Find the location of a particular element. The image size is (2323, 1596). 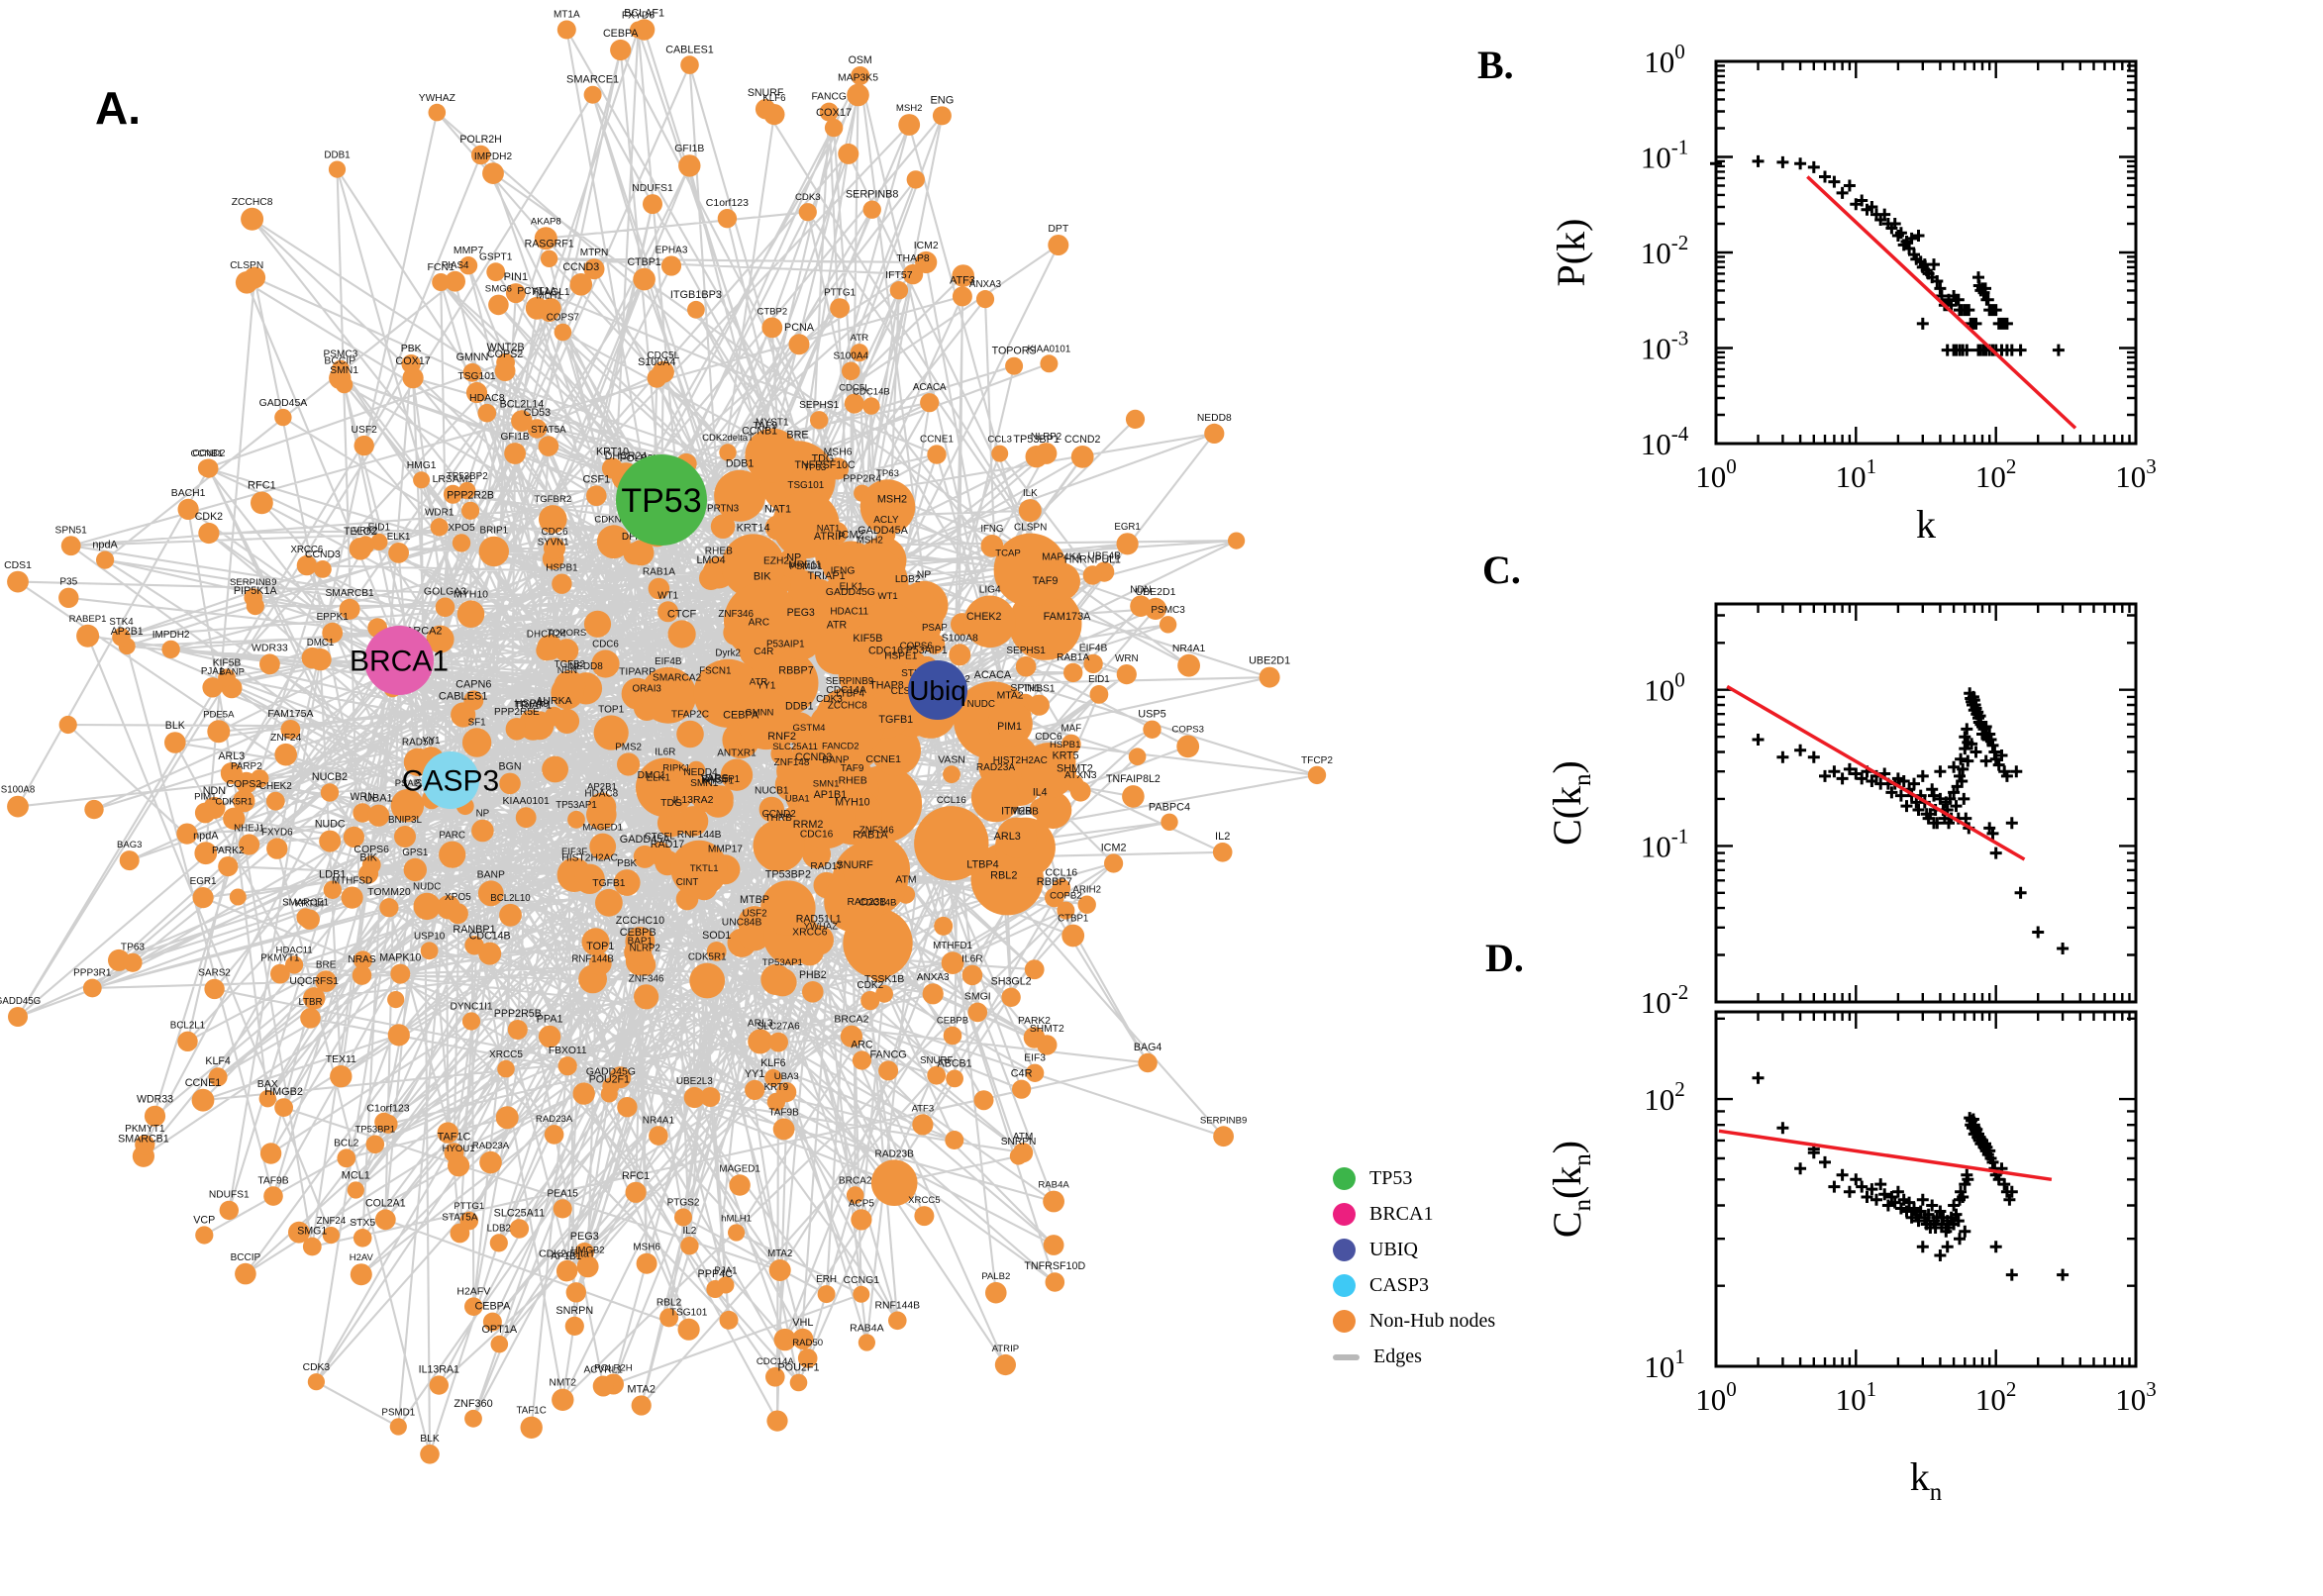

gene-label: COPS2 is located at coordinates (243, 784).